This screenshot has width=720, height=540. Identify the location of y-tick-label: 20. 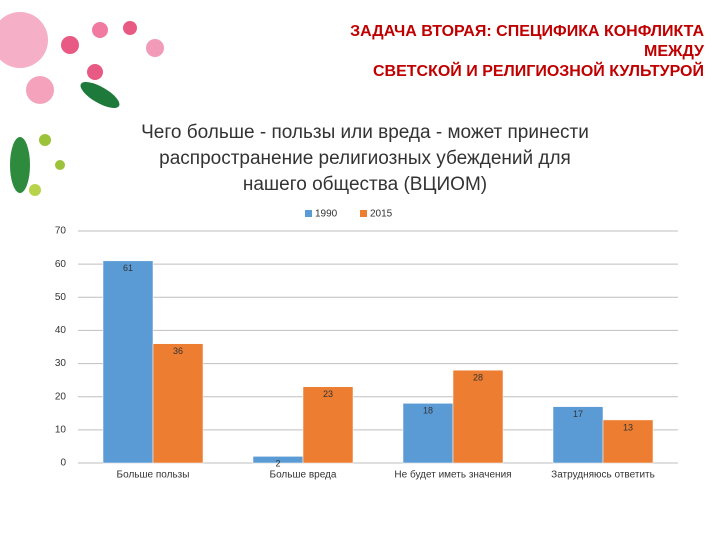
(61, 396).